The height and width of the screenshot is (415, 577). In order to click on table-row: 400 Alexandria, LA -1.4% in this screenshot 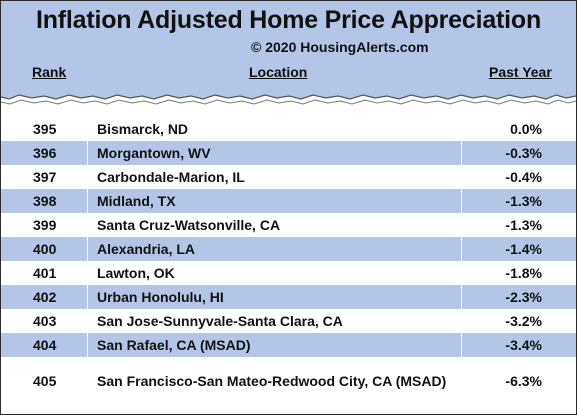, I will do `click(288, 249)`.